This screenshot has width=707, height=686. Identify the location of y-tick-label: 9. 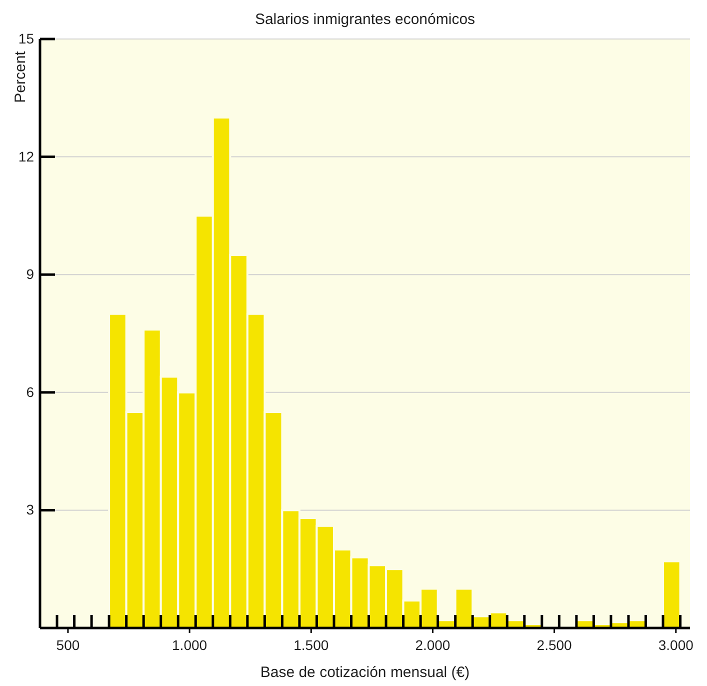
(30, 274).